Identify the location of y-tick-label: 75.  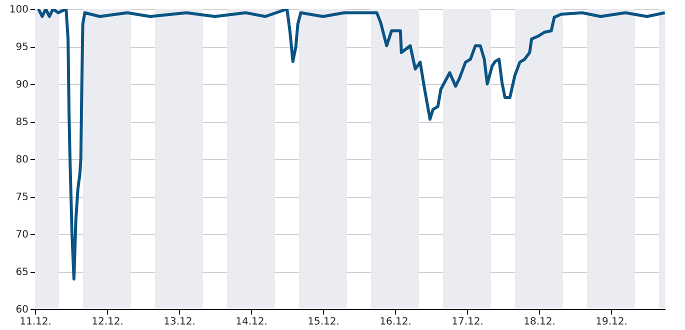
(22, 197).